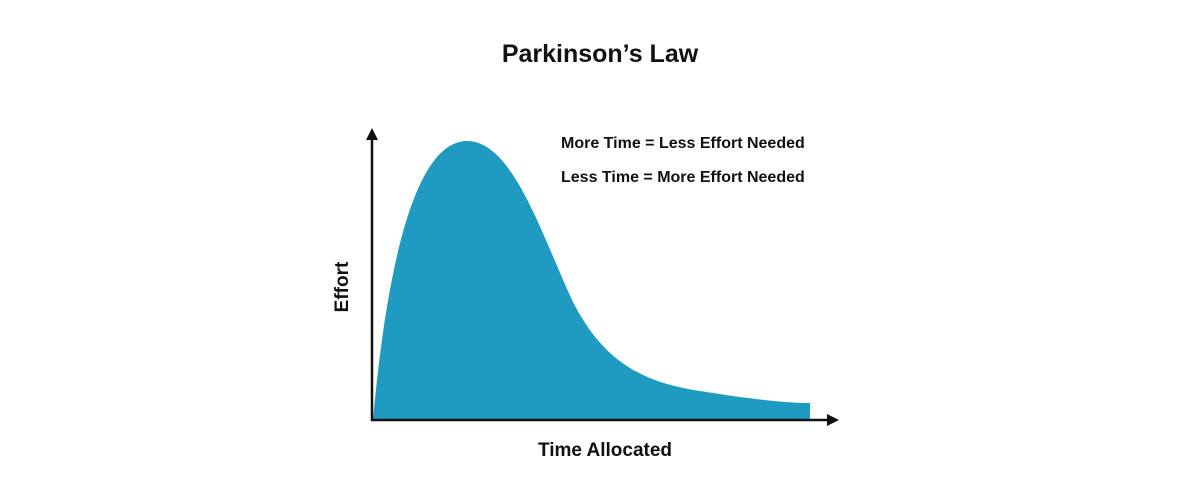 This screenshot has width=1200, height=490. What do you see at coordinates (605, 450) in the screenshot?
I see `x-axis-label: Time Allocated` at bounding box center [605, 450].